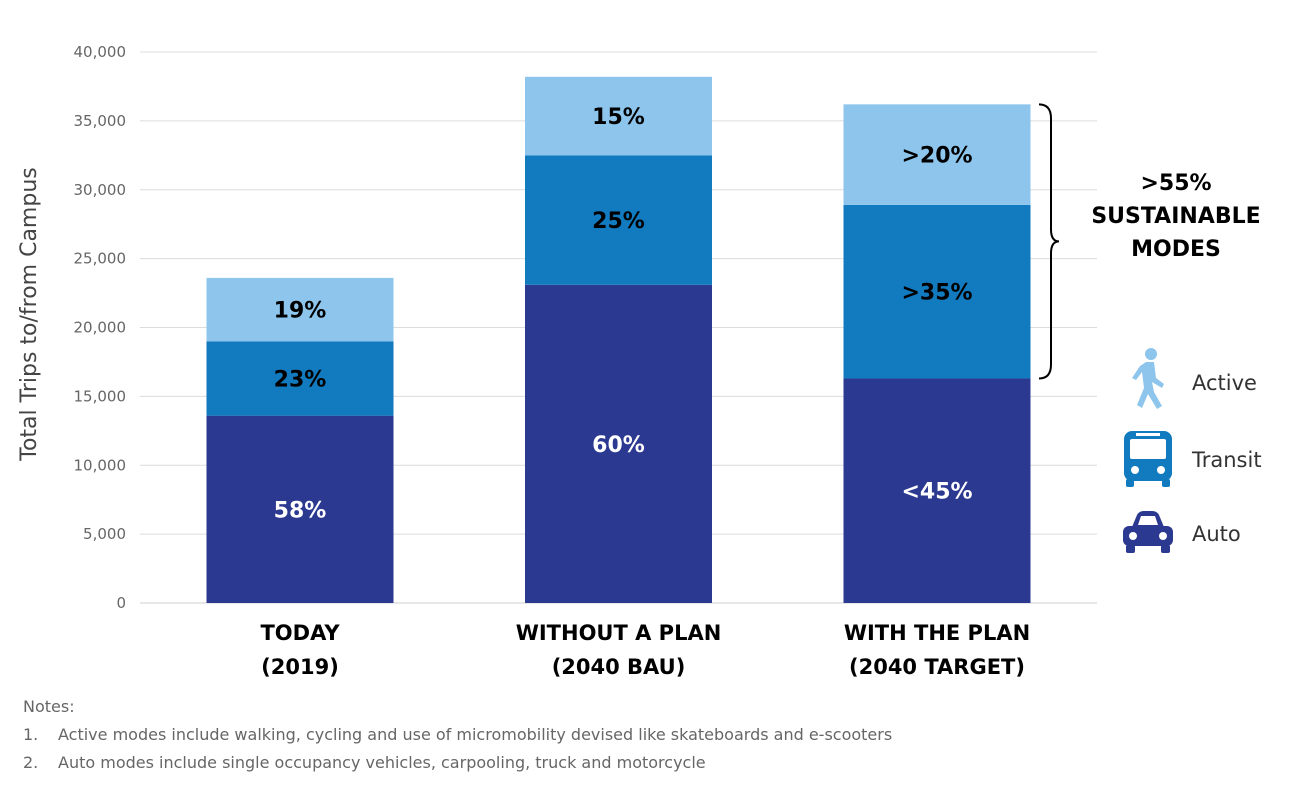 The height and width of the screenshot is (792, 1293). Describe the element at coordinates (1224, 383) in the screenshot. I see `legend-label: Active` at that location.